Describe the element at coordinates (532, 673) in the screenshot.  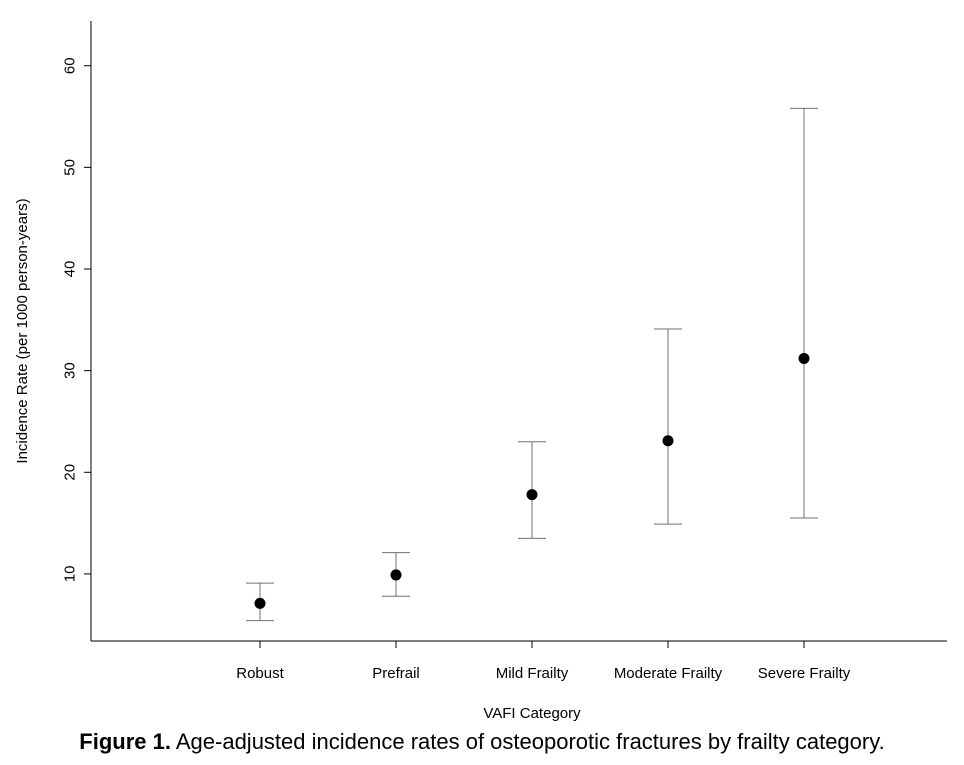
I see `x-tick-label: Mild Frailty` at that location.